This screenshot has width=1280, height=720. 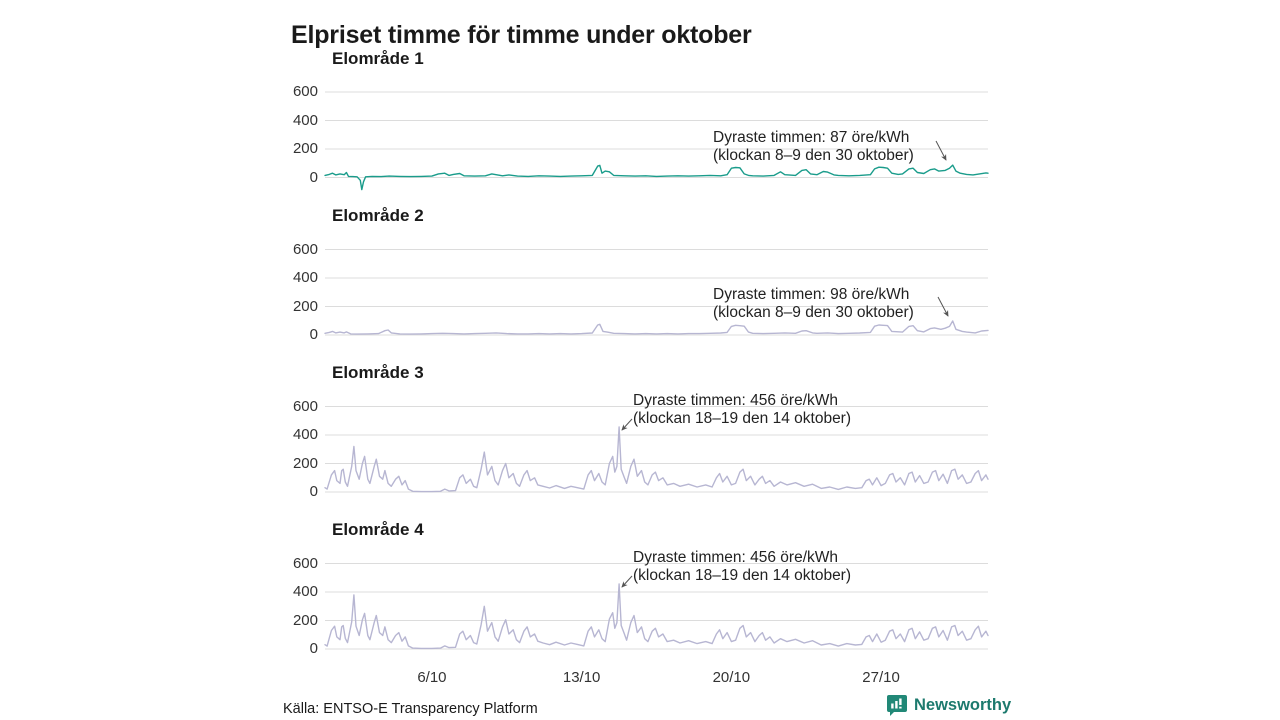 What do you see at coordinates (410, 709) in the screenshot?
I see `source-credit: Källa: ENTSO-E Transparency Platform` at bounding box center [410, 709].